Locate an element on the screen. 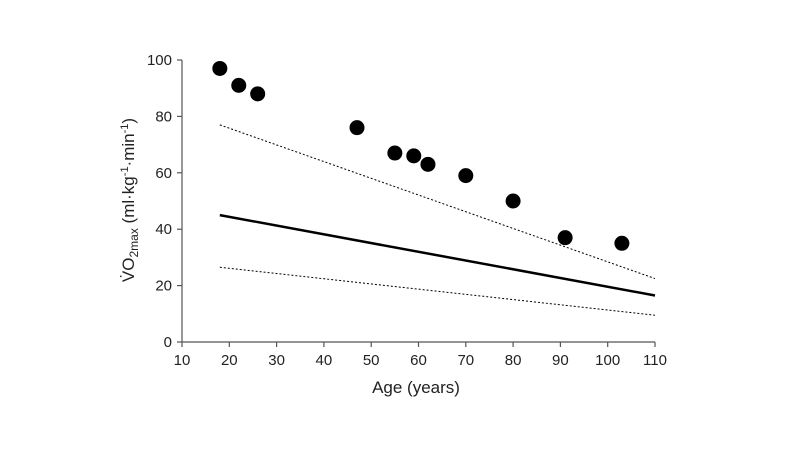 The image size is (800, 450). x-tick-label: 60 is located at coordinates (418, 360).